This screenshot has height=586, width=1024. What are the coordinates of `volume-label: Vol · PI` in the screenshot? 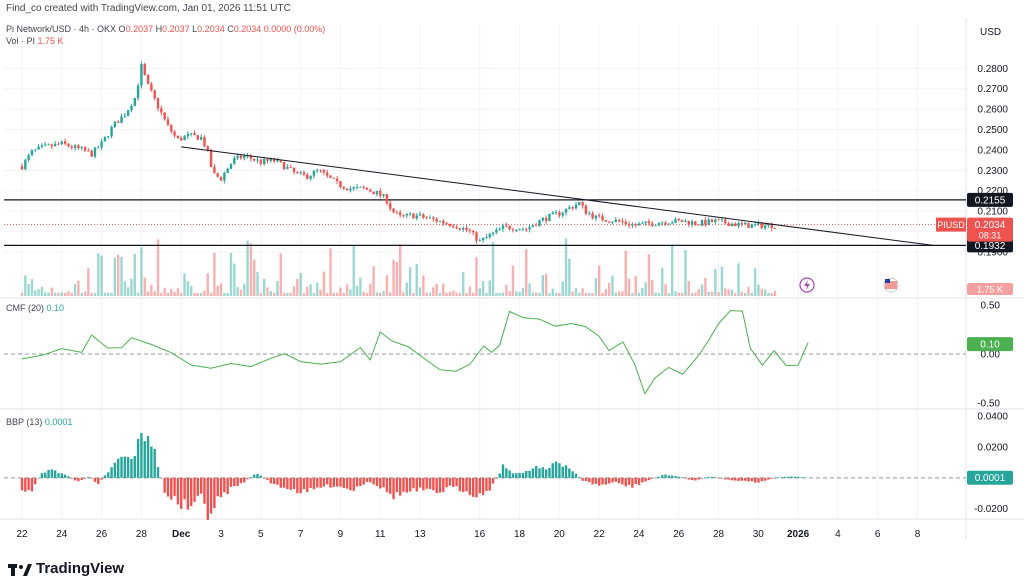 It's located at (21, 41).